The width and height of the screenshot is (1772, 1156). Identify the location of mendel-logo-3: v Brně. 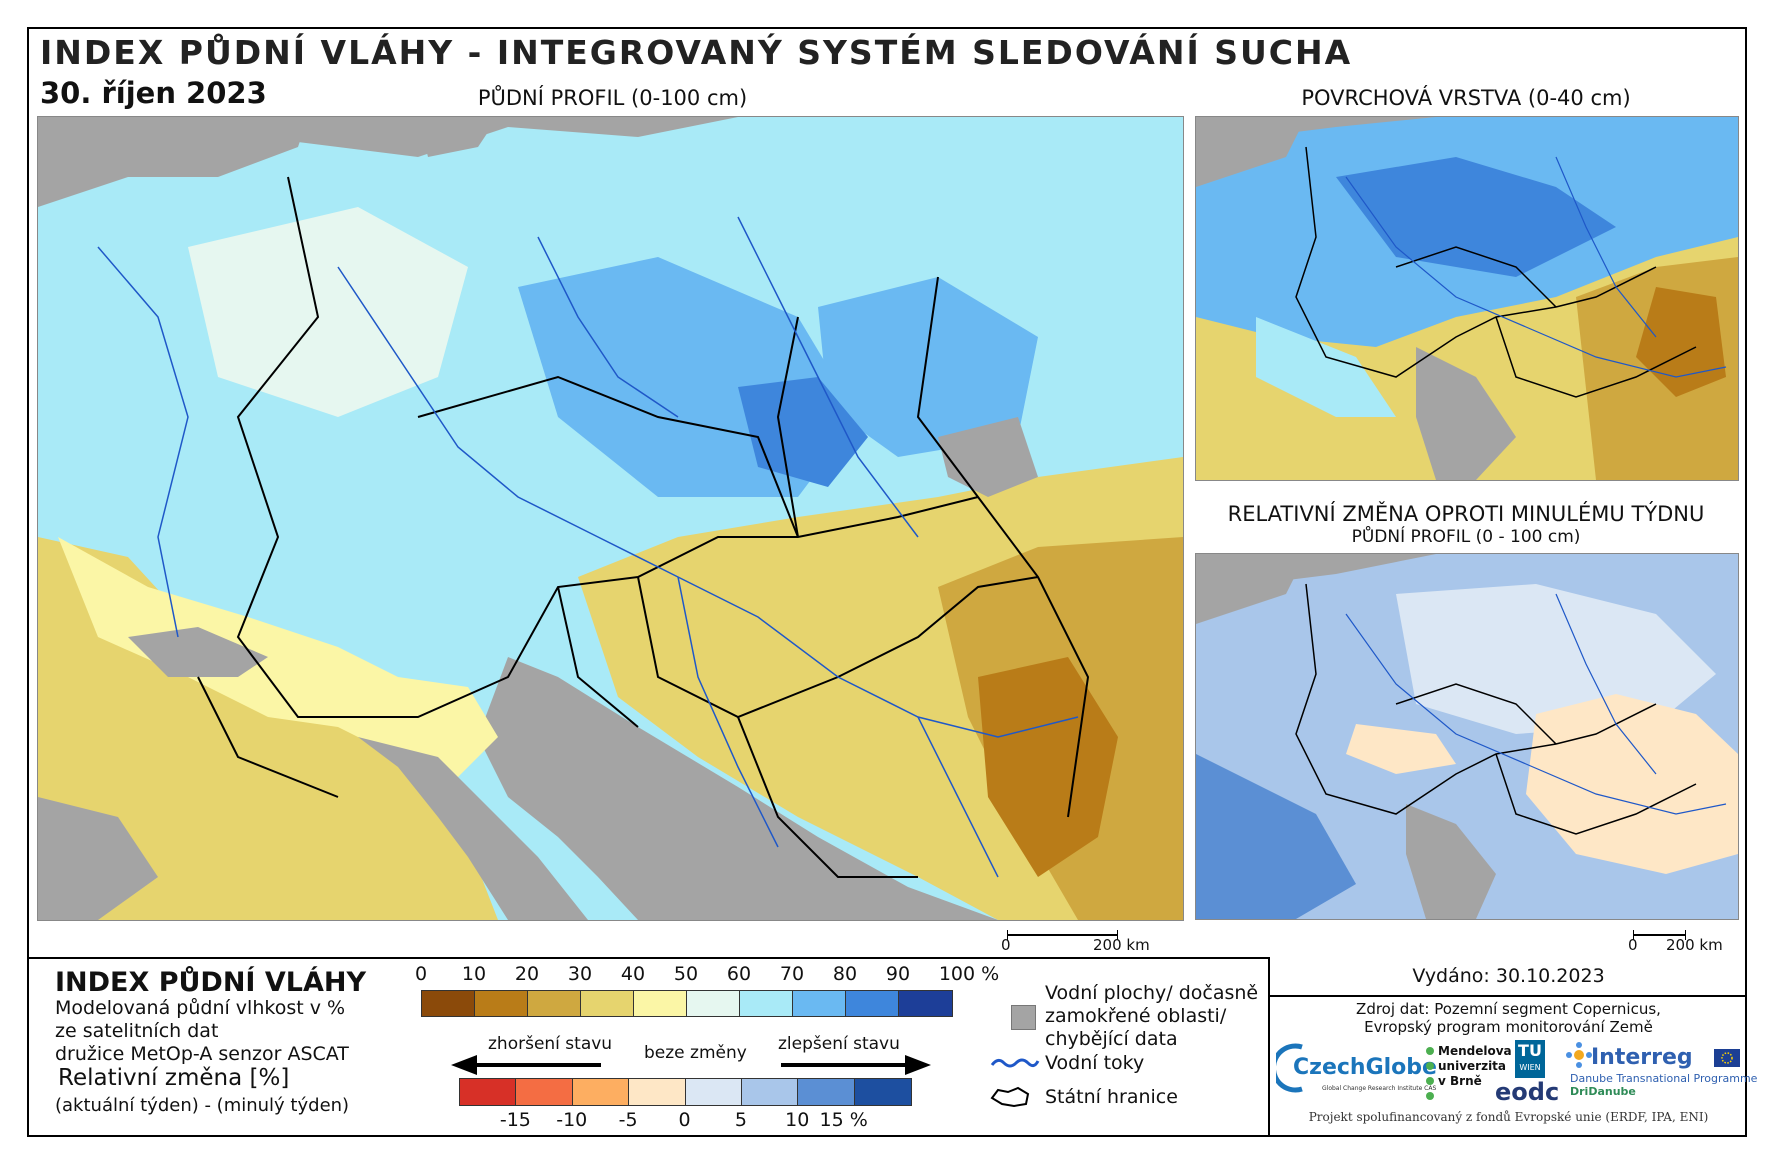
(1460, 1081).